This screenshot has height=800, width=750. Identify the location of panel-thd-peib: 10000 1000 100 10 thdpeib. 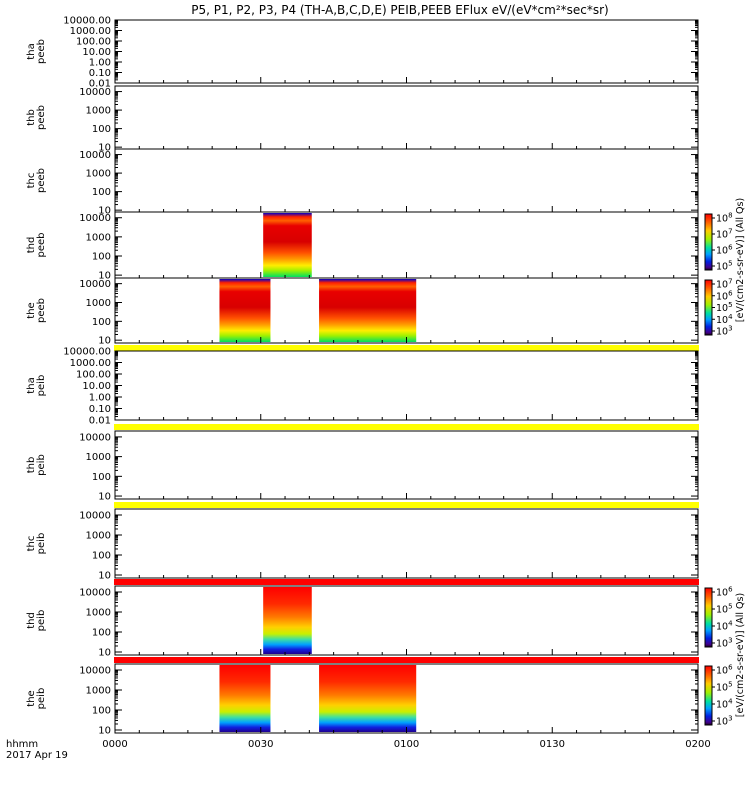
(362, 622).